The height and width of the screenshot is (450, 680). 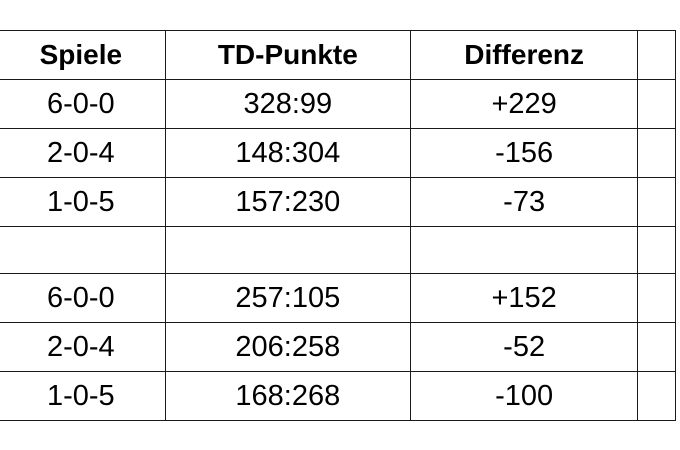 What do you see at coordinates (524, 298) in the screenshot?
I see `cell-difference: +152` at bounding box center [524, 298].